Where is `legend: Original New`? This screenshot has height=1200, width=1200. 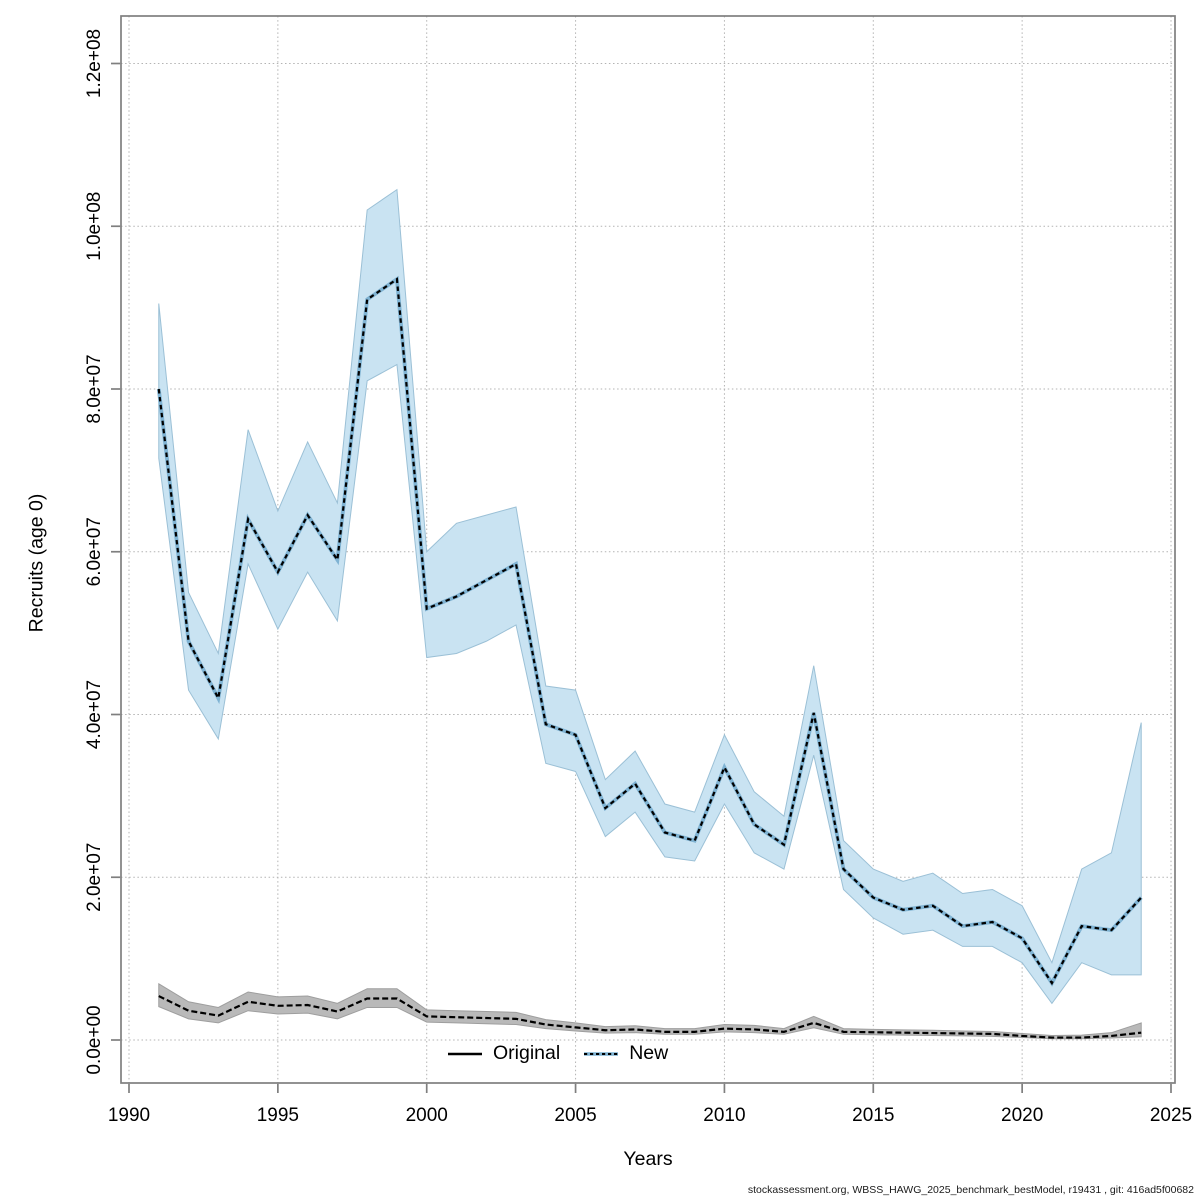
legend: Original New is located at coordinates (557, 1053).